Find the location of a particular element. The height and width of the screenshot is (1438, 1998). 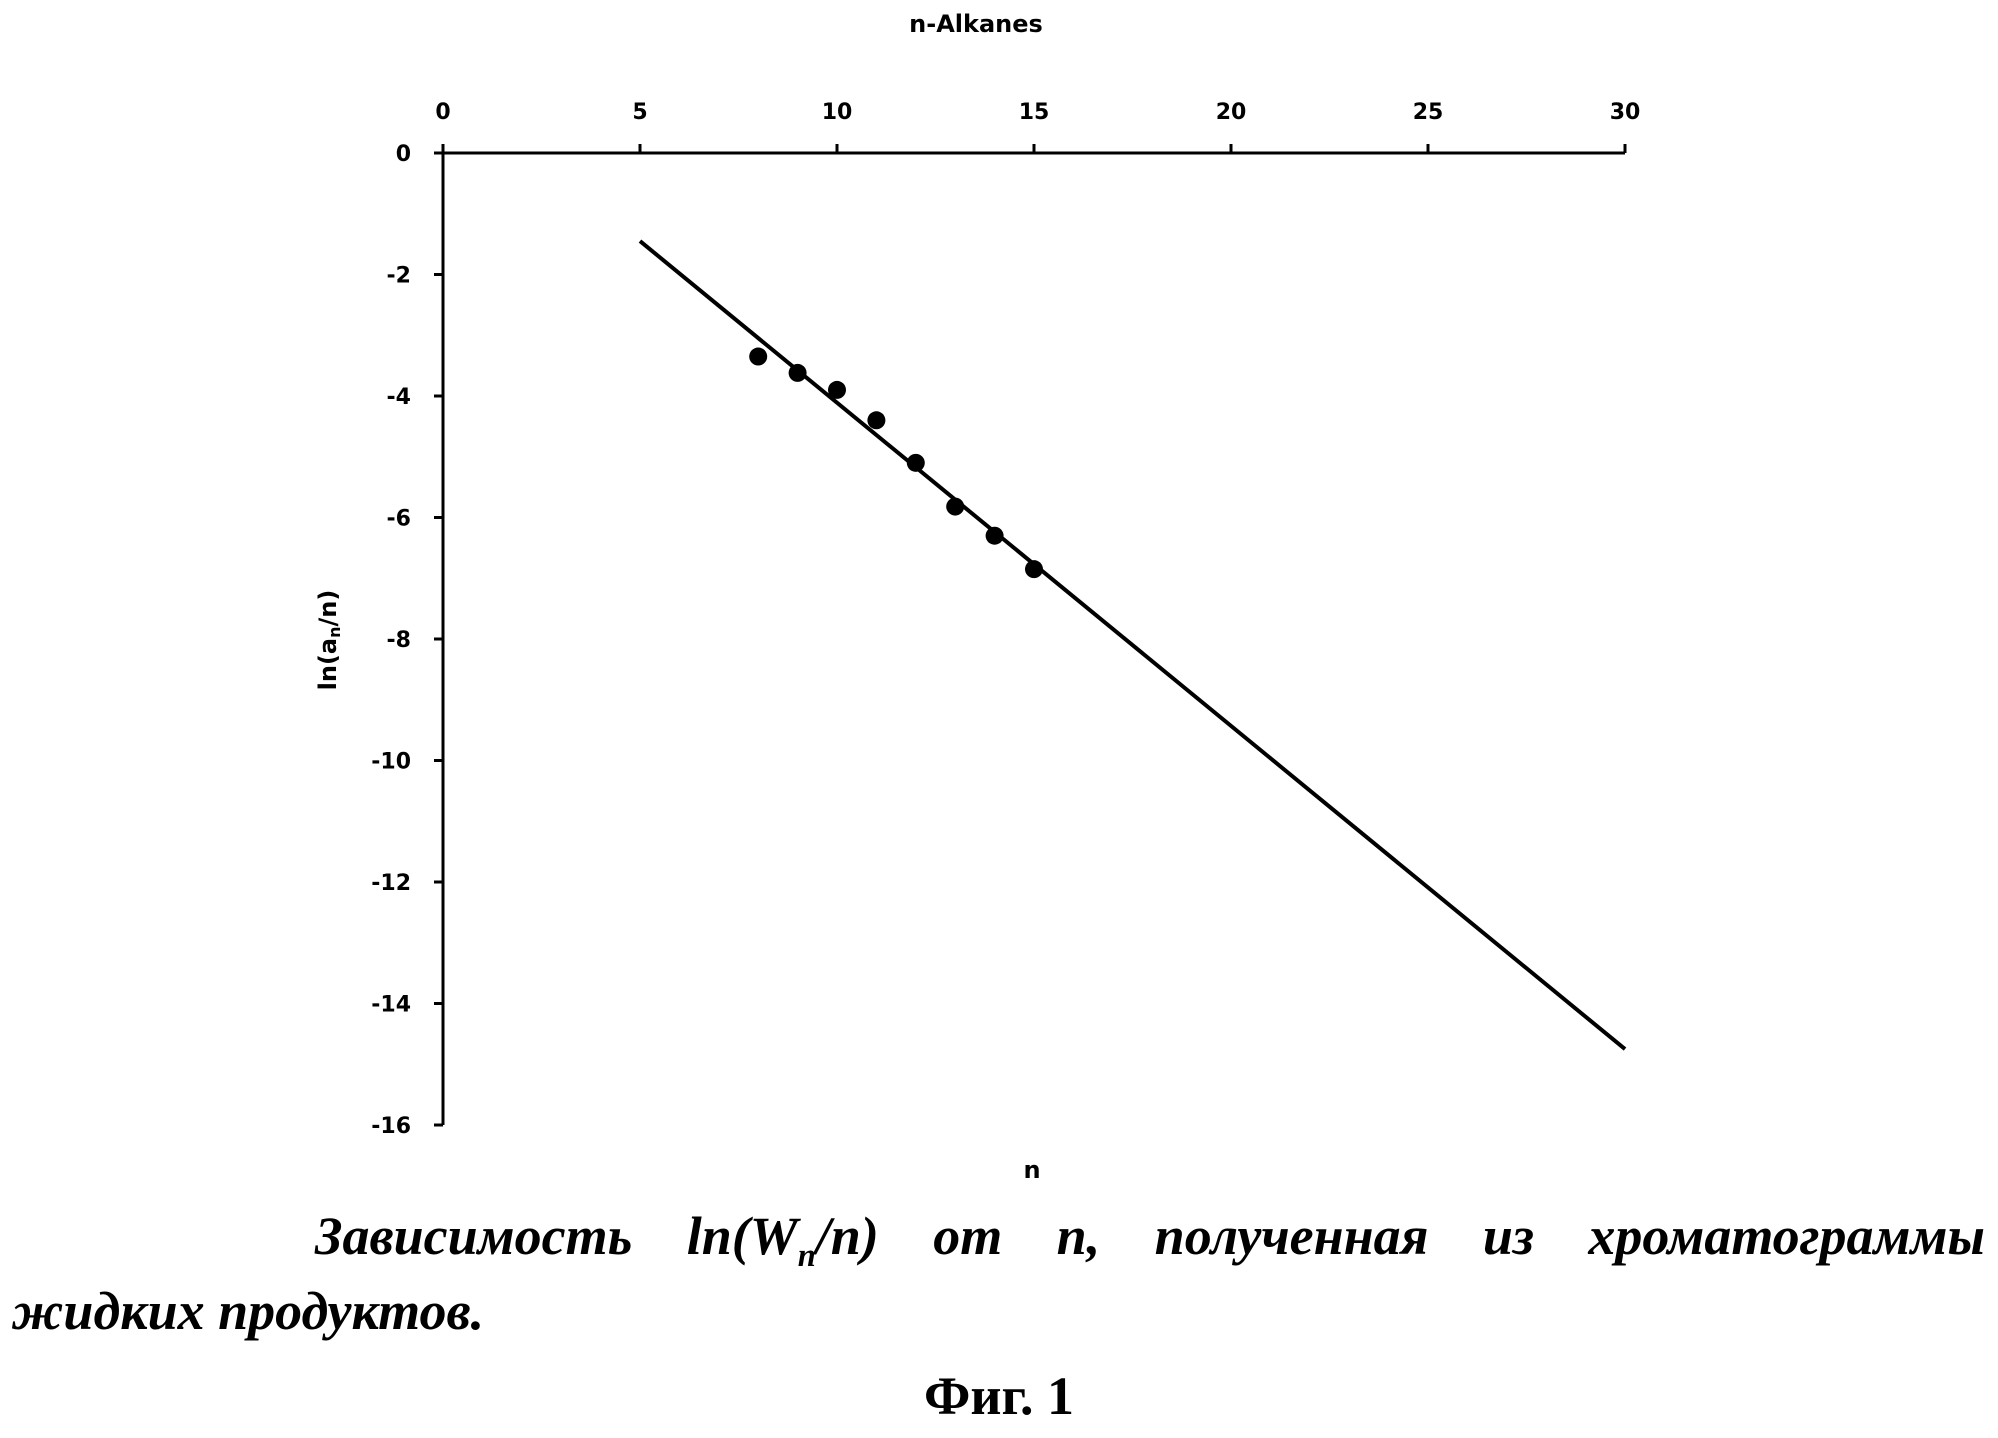

x-axis-label: n is located at coordinates (1031, 1170).